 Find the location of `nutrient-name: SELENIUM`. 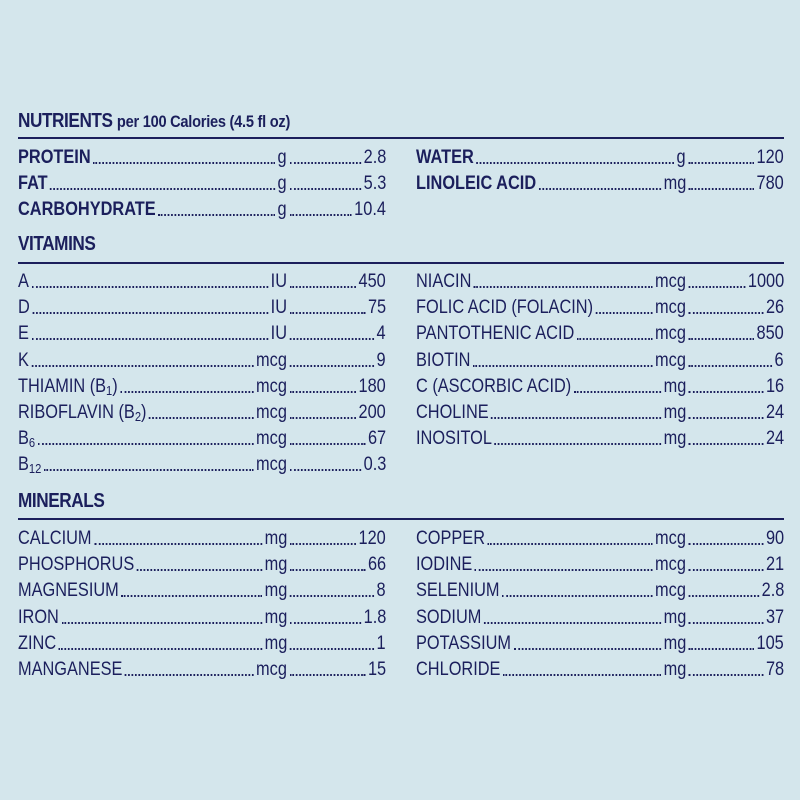

nutrient-name: SELENIUM is located at coordinates (458, 591).